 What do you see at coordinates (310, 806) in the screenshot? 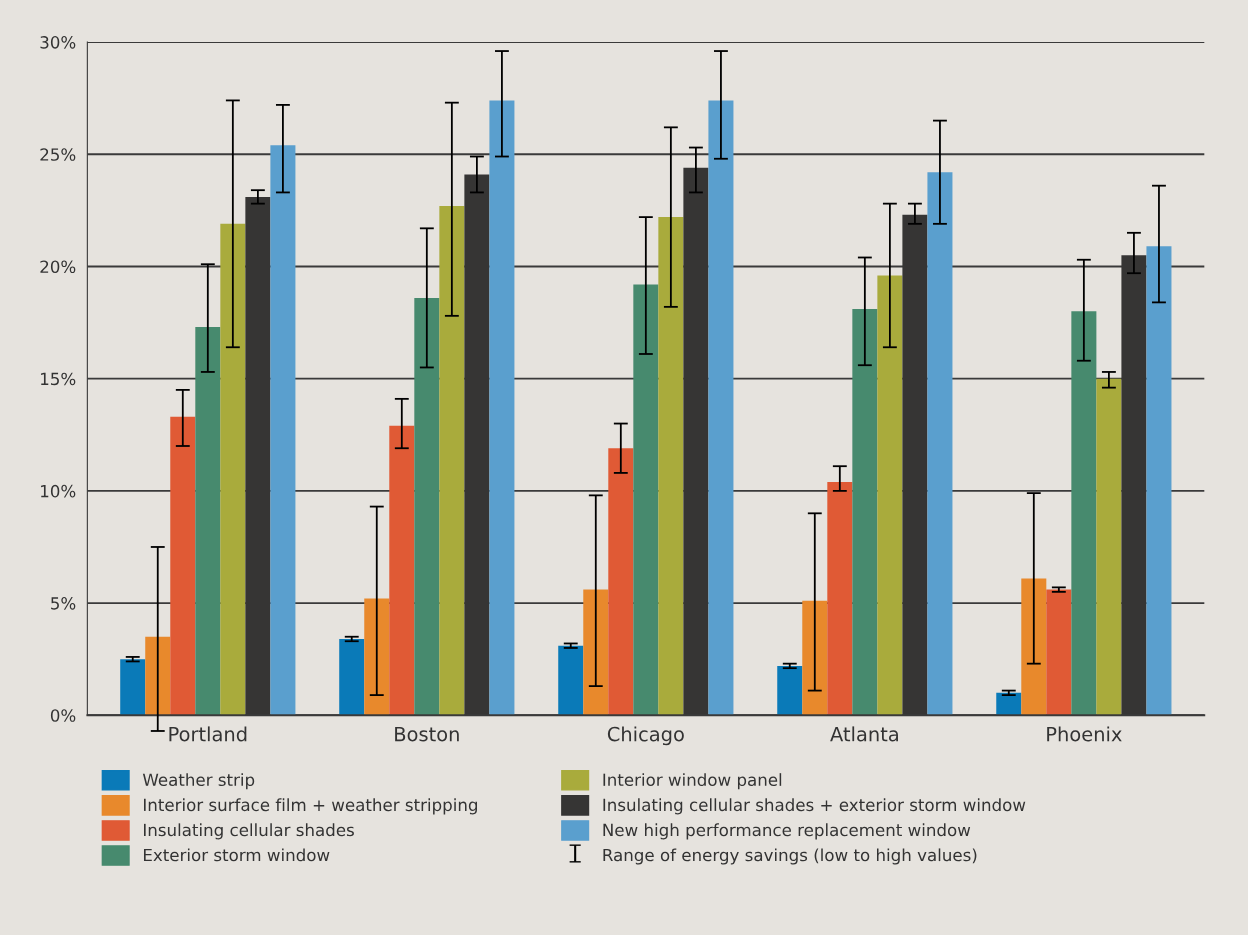
I see `legend-label: Interior surface film + weather stripping` at bounding box center [310, 806].